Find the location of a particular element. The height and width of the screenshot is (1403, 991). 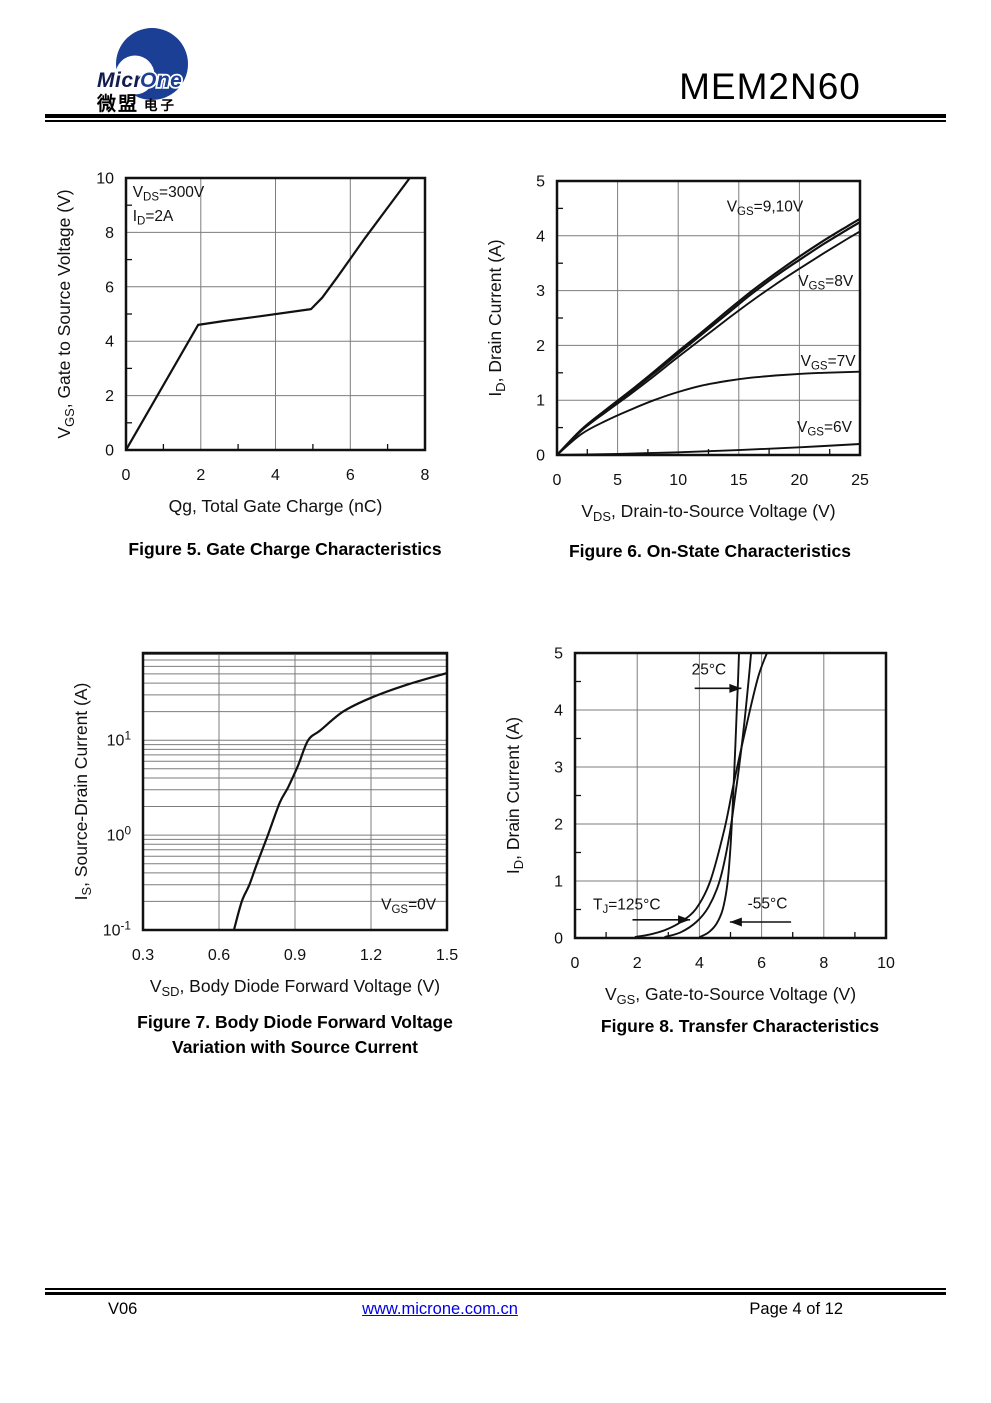

series-VGS vs Qg (VDS=300V, ID=2A) is located at coordinates (269, 314).